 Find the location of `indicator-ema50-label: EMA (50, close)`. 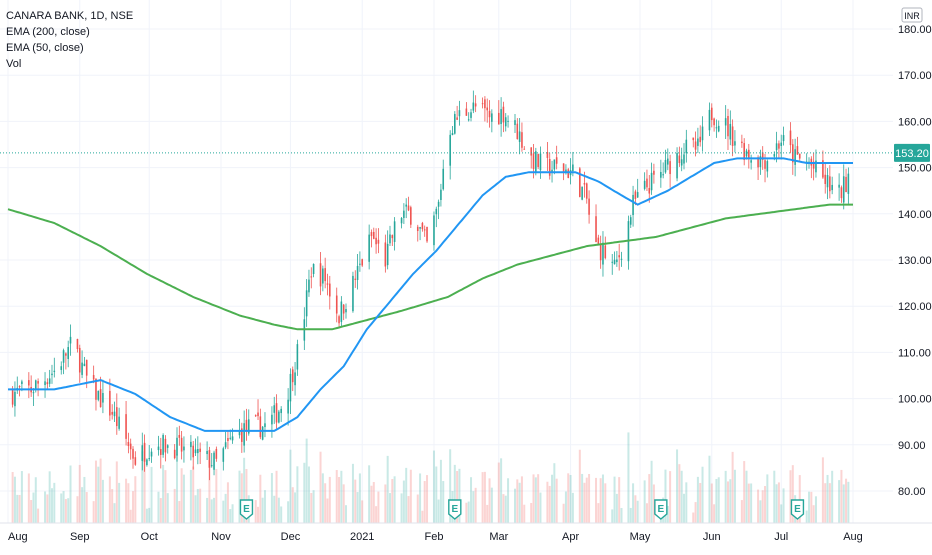

indicator-ema50-label: EMA (50, close) is located at coordinates (45, 48).